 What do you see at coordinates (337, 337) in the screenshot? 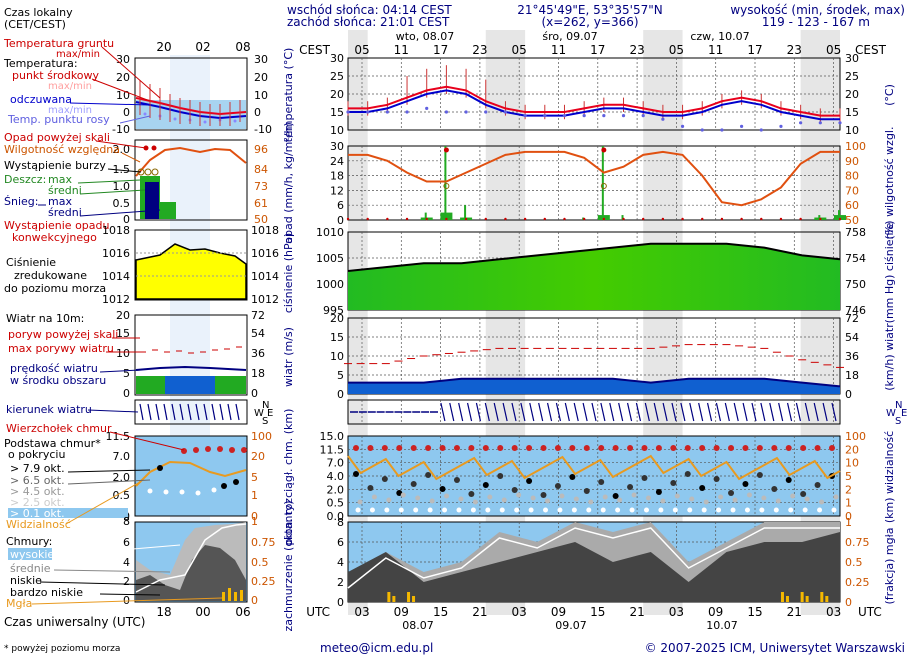
I see `y-tick: 15` at bounding box center [337, 337].